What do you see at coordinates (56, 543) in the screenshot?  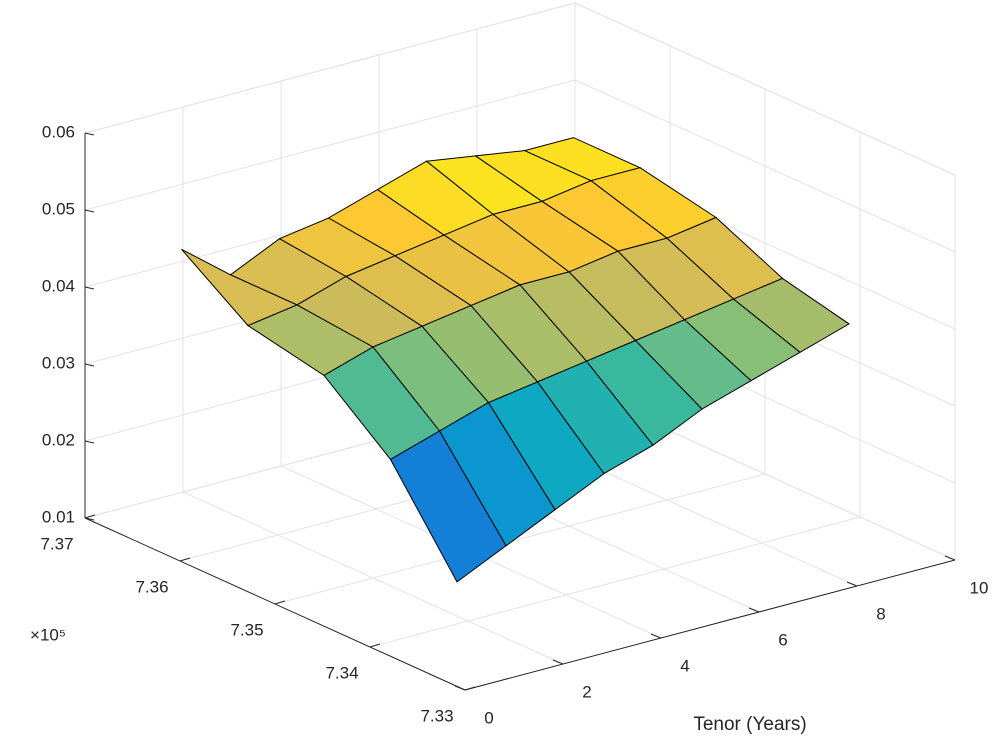 I see `x-tick-label: 7.37` at bounding box center [56, 543].